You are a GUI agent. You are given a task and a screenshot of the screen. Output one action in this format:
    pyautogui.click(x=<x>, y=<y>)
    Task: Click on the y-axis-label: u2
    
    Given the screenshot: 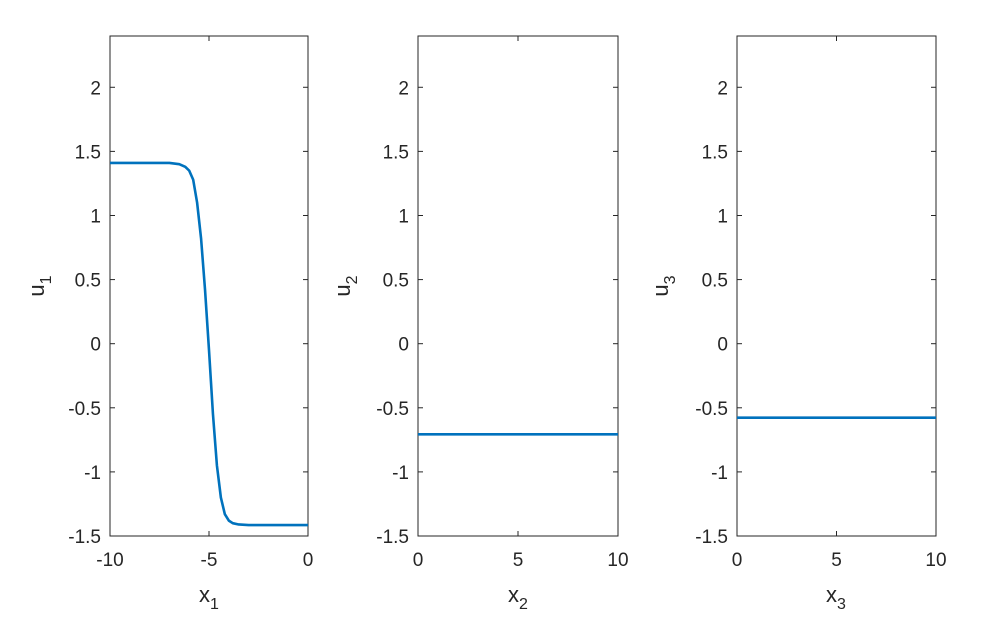 What is the action you would take?
    pyautogui.click(x=345, y=285)
    